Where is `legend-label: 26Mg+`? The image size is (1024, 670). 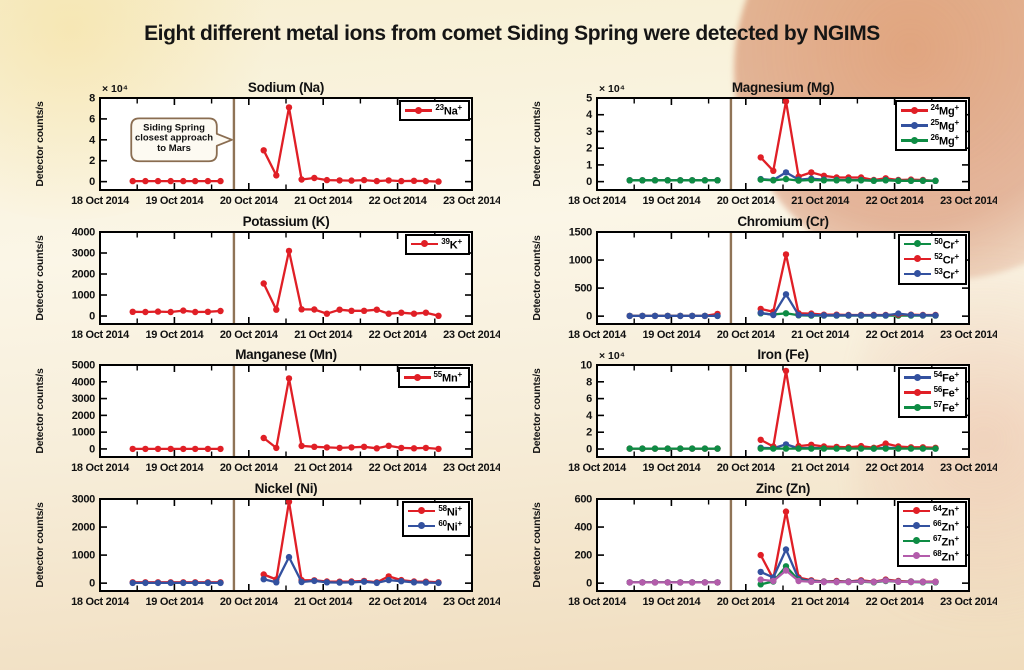
legend-label: 26Mg+ is located at coordinates (945, 140).